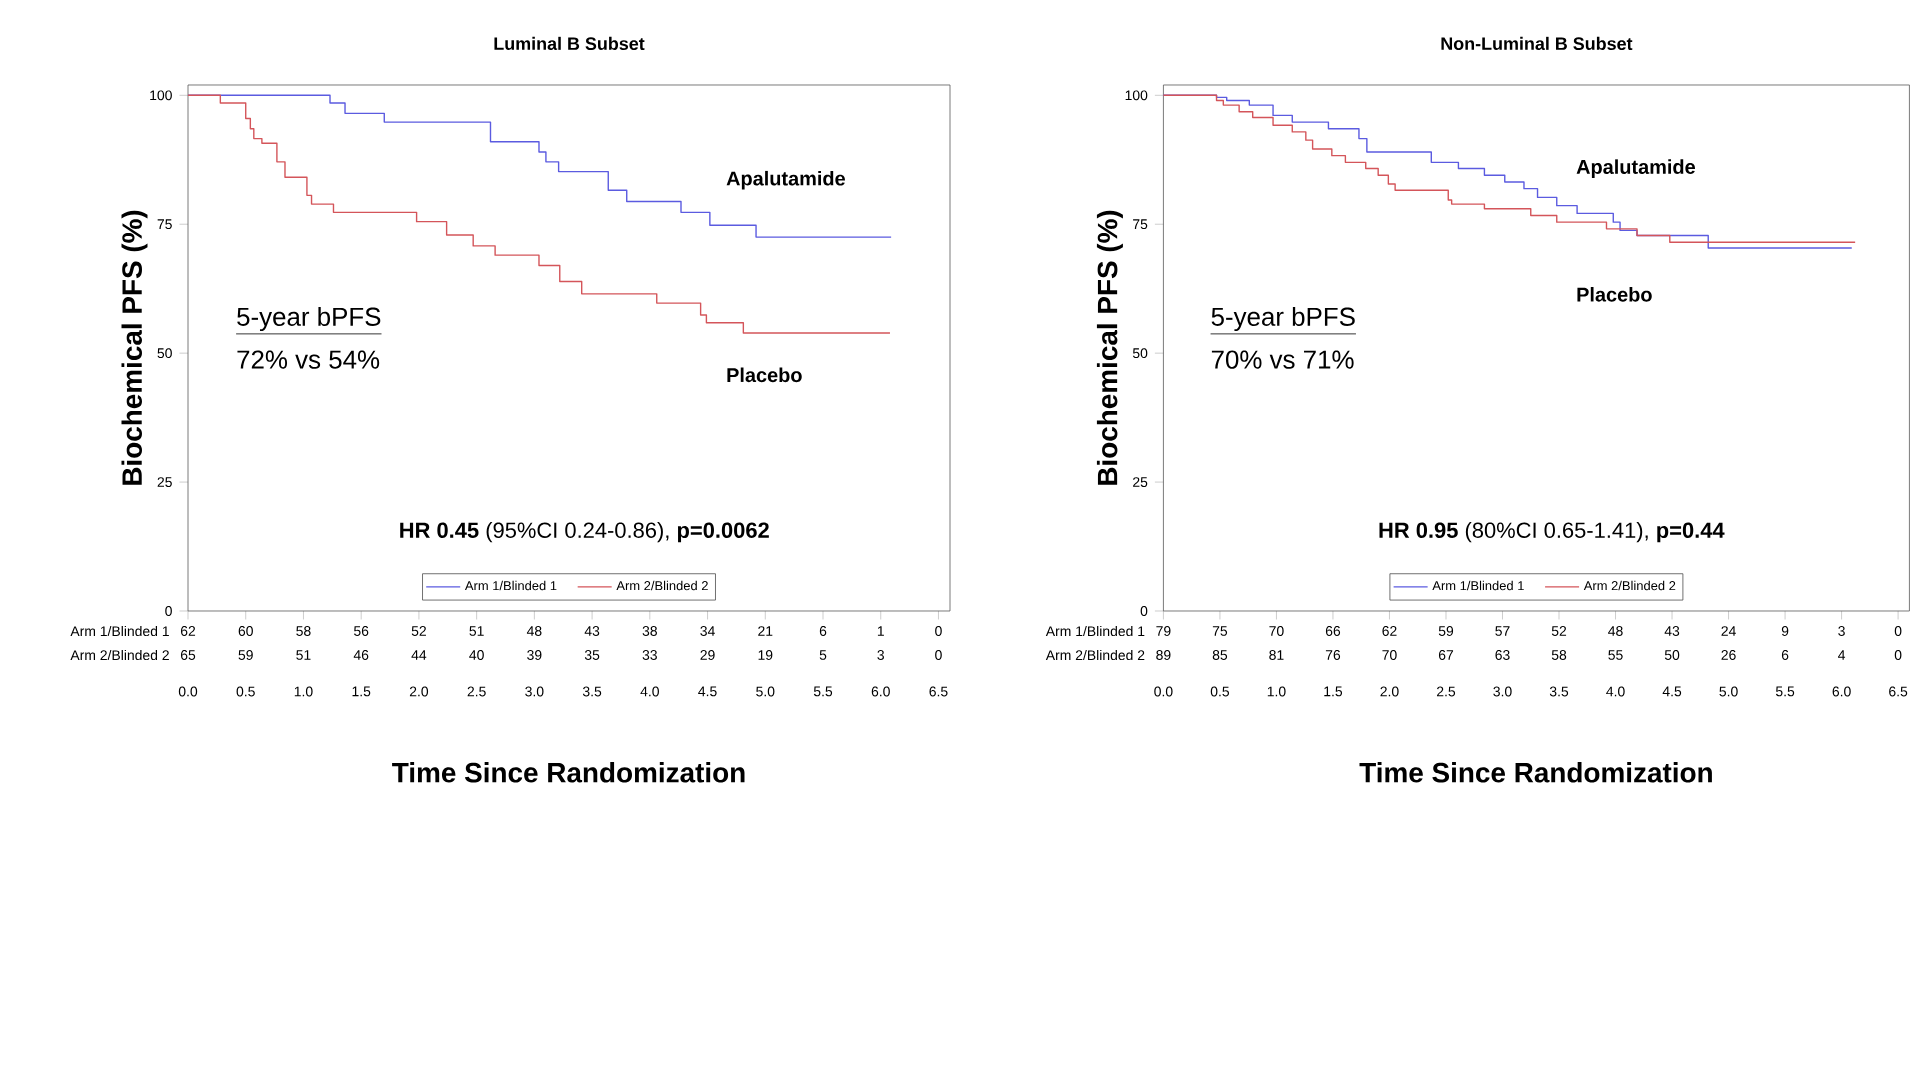 The image size is (1916, 1072). Describe the element at coordinates (1282, 359) in the screenshot. I see `annotation: 70% vs 71%` at that location.